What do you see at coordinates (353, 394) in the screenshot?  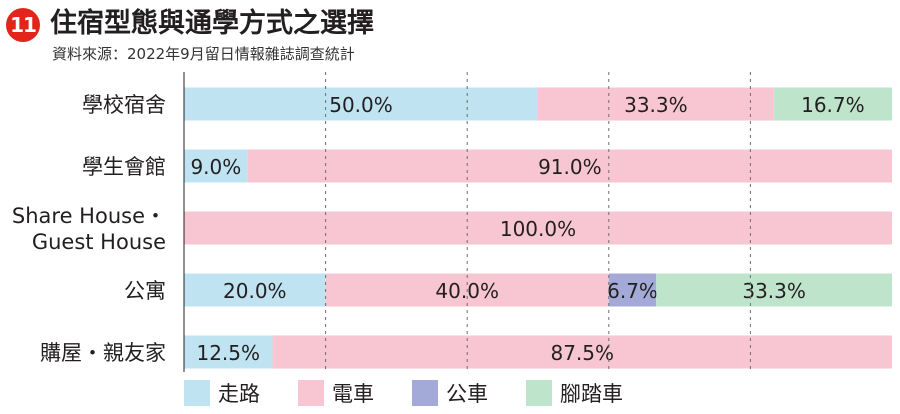 I see `legend-label-train: 電車` at bounding box center [353, 394].